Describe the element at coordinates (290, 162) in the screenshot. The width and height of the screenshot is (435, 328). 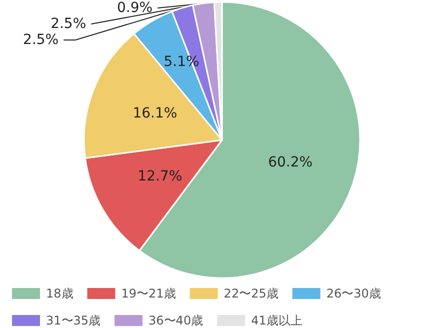
I see `data-label: 60.2%` at that location.